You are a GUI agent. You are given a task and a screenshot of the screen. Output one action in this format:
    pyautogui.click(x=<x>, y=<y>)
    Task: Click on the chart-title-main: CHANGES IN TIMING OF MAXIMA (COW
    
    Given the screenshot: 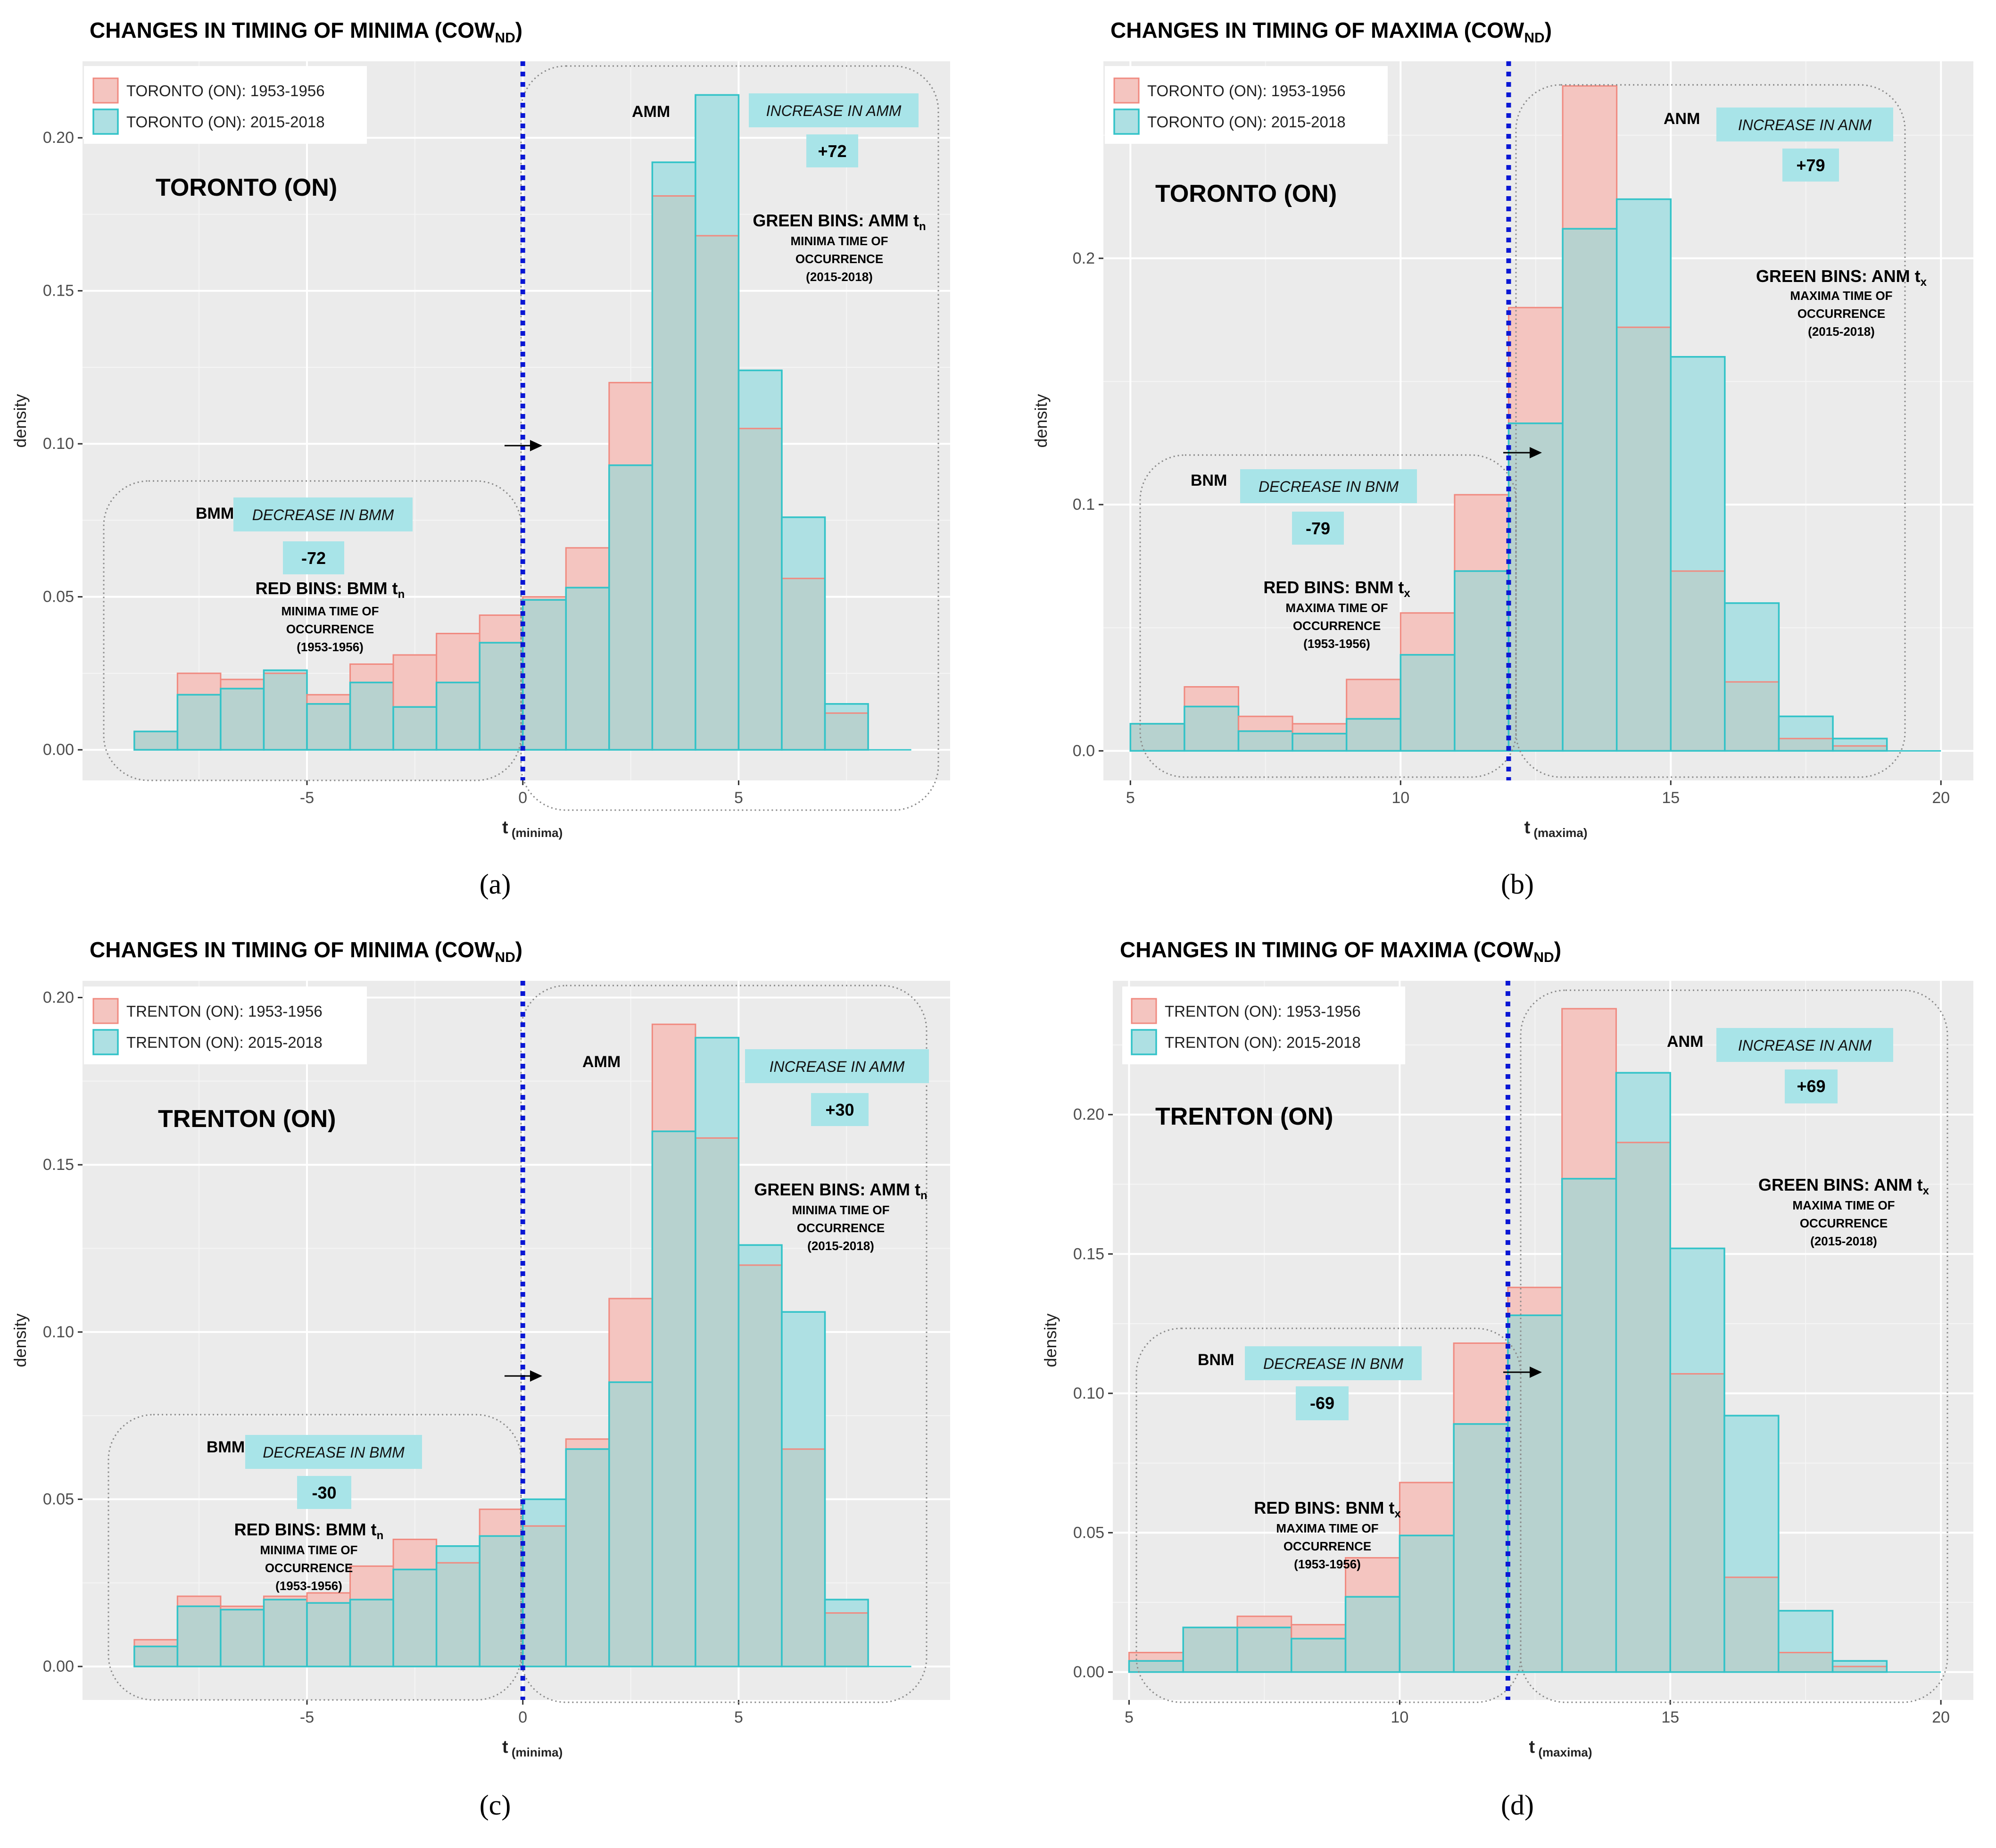 What is the action you would take?
    pyautogui.click(x=1327, y=949)
    